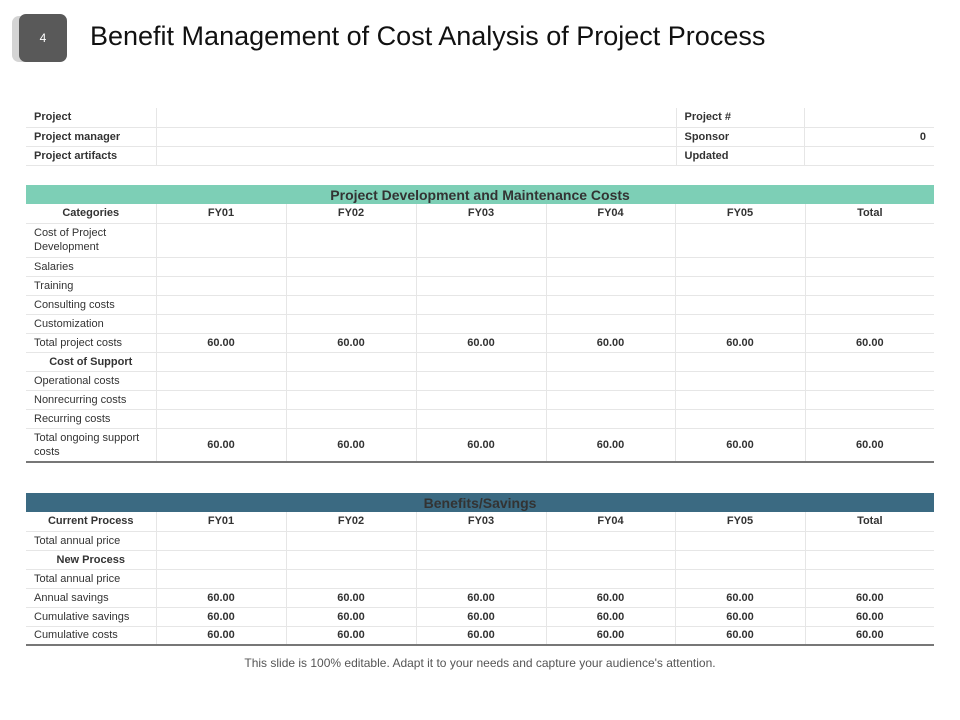 Image resolution: width=960 pixels, height=720 pixels. I want to click on row-label: Total project costs, so click(91, 343).